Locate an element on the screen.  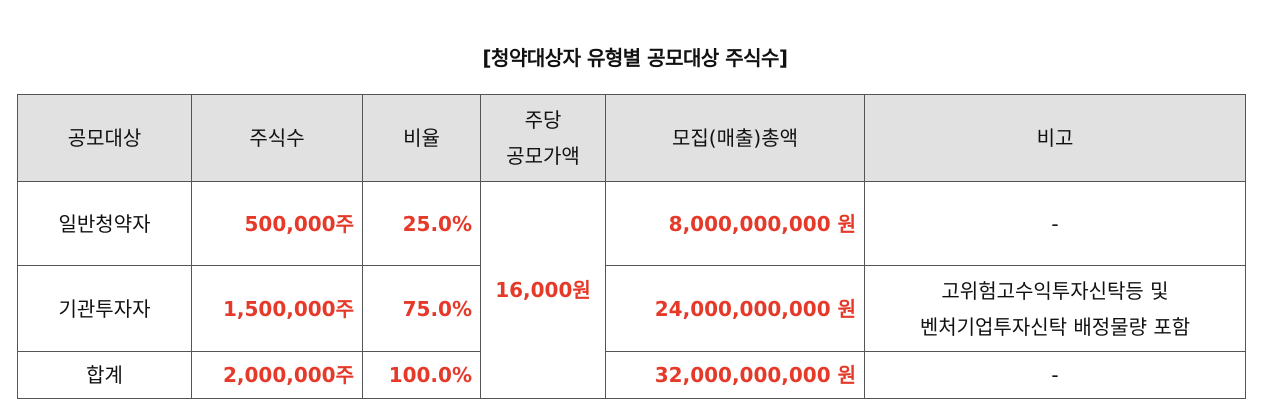
row-note: 고위험고수익투자신탁등 및 벤처기업투자신탁 배정물량 포함 is located at coordinates (1055, 308).